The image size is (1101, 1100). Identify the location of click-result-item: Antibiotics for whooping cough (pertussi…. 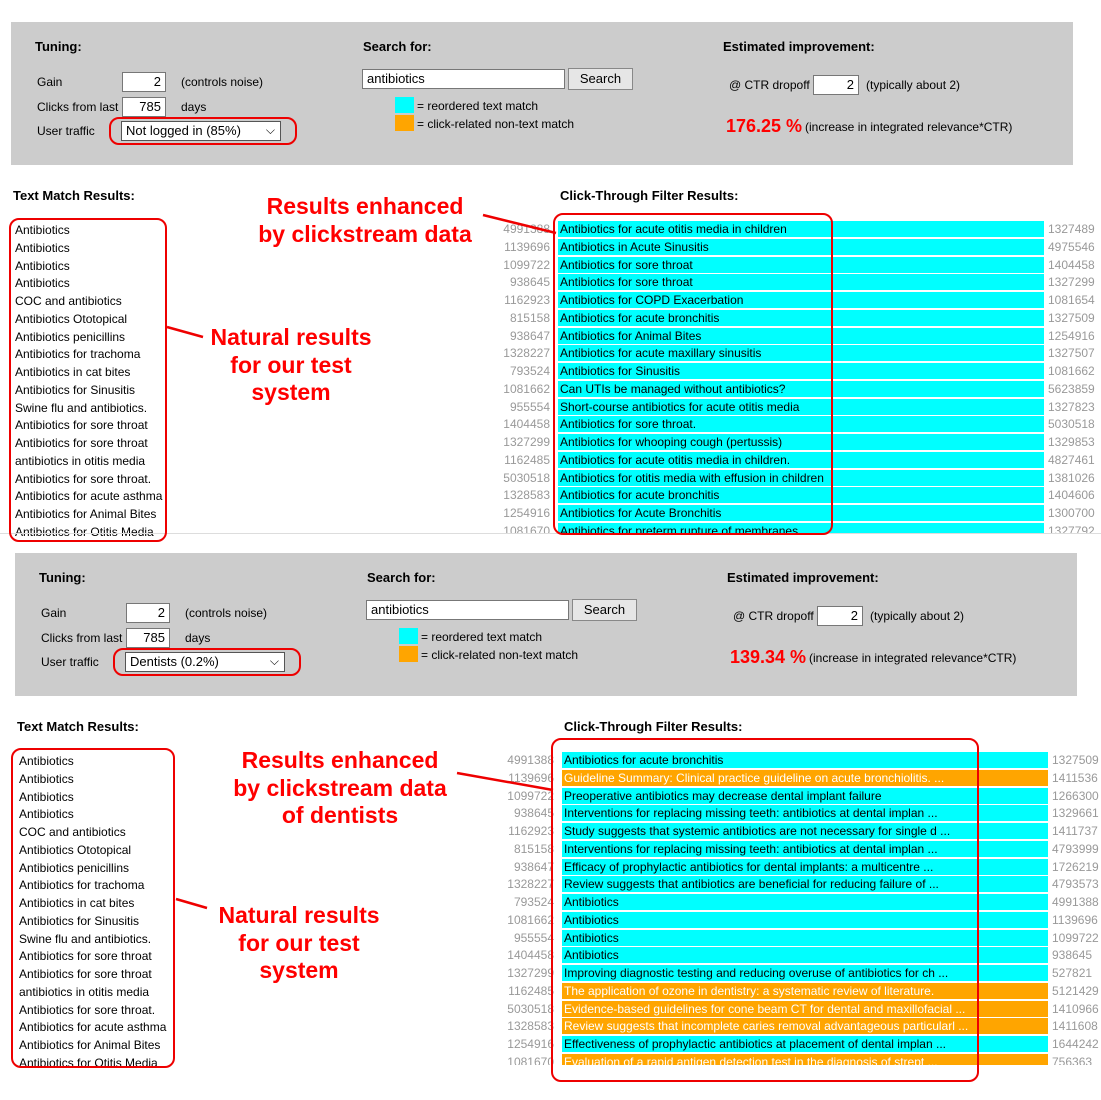
(801, 442).